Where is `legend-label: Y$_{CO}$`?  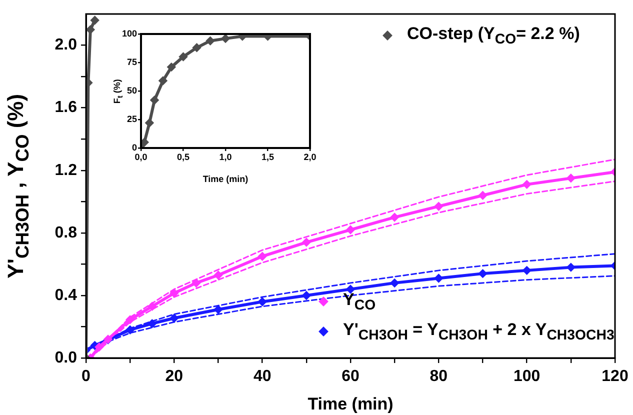
legend-label: Y$_{CO}$ is located at coordinates (359, 302).